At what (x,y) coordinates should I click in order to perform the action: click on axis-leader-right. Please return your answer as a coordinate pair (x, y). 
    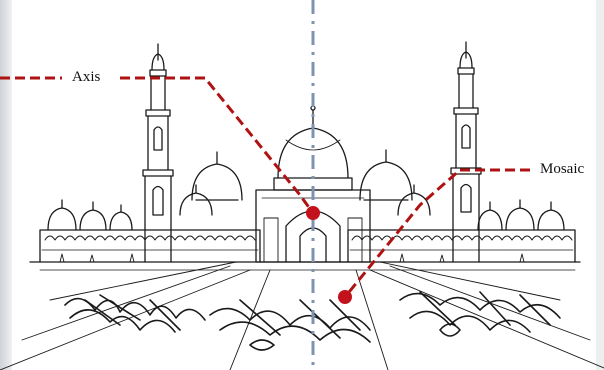
    Looking at the image, I should click on (217, 145).